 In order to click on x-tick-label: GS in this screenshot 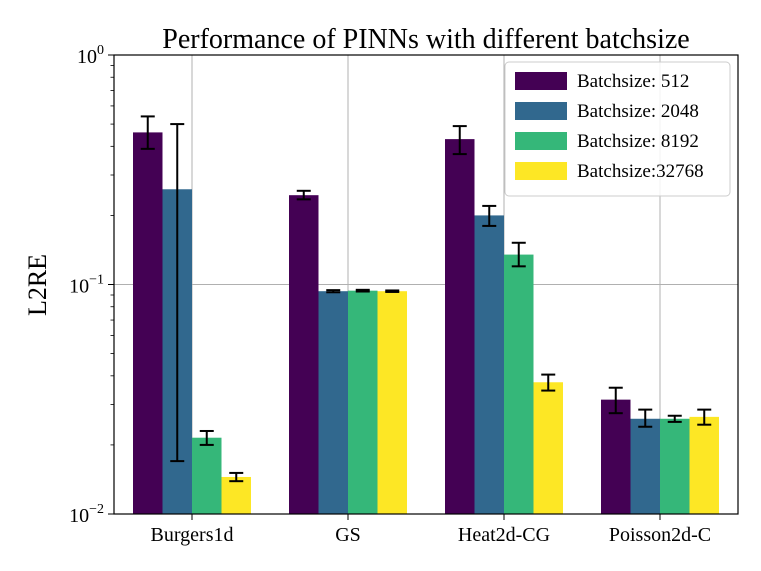, I will do `click(348, 535)`.